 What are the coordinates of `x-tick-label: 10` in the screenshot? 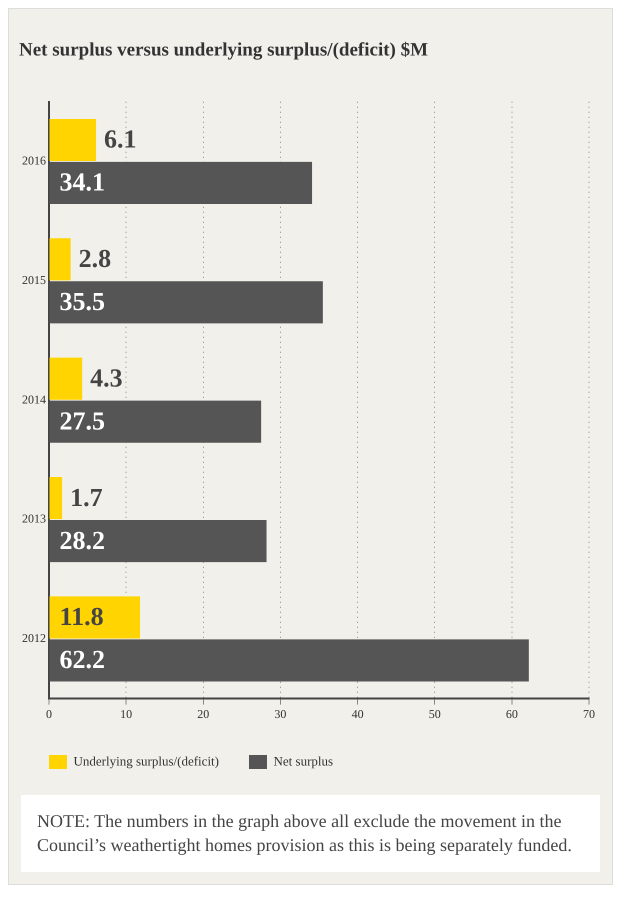 It's located at (126, 713).